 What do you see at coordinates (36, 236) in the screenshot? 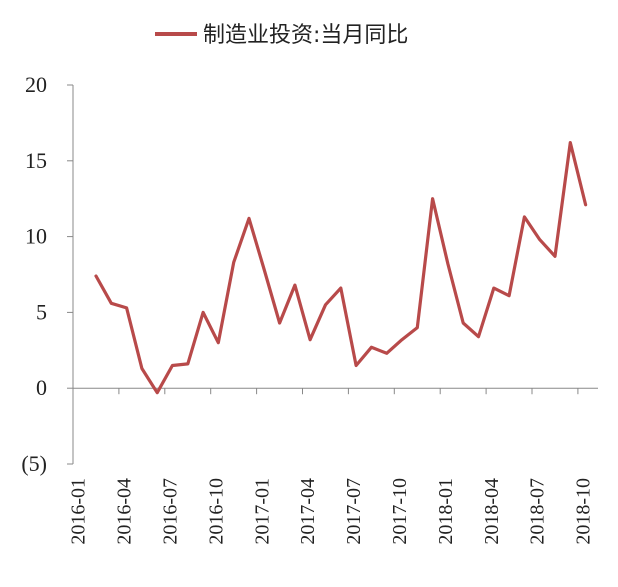
I see `y-tick-label: 10` at bounding box center [36, 236].